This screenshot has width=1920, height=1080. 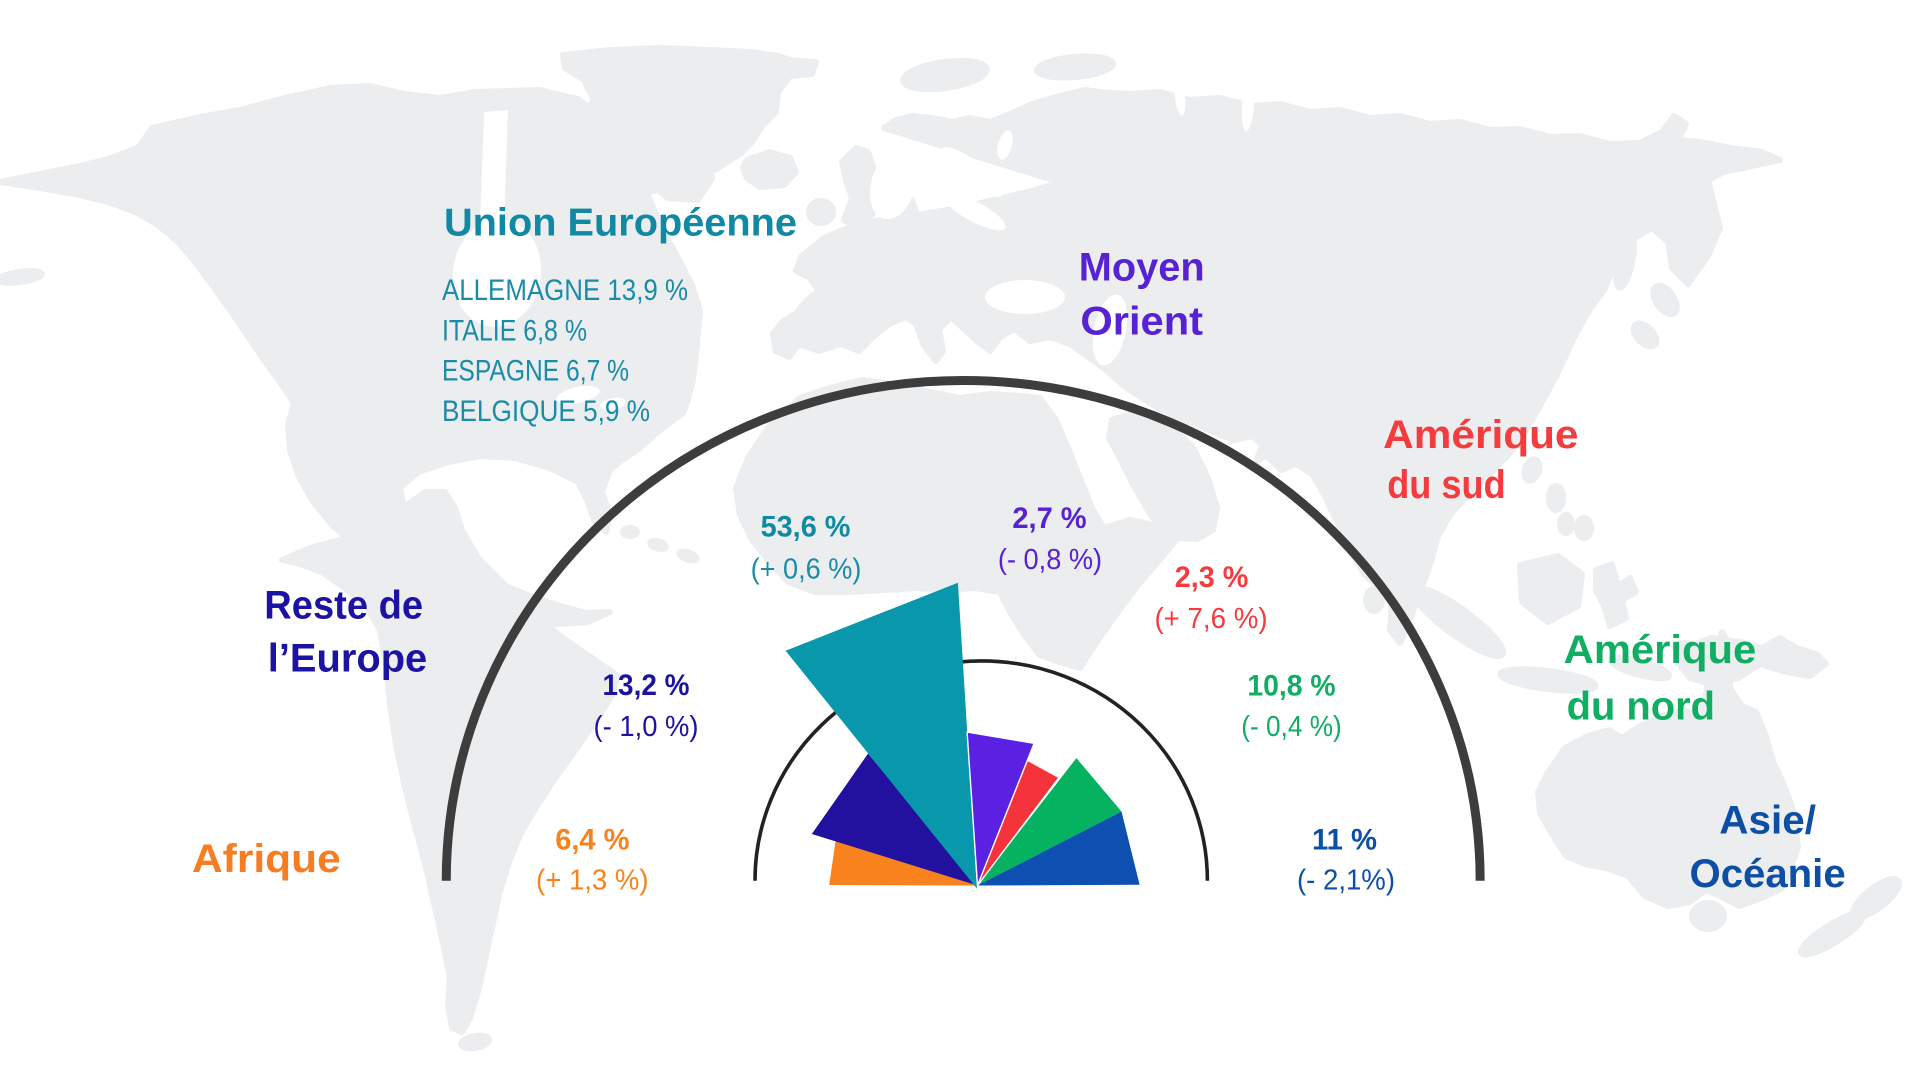 What do you see at coordinates (1641, 707) in the screenshot?
I see `svg-text: du nord` at bounding box center [1641, 707].